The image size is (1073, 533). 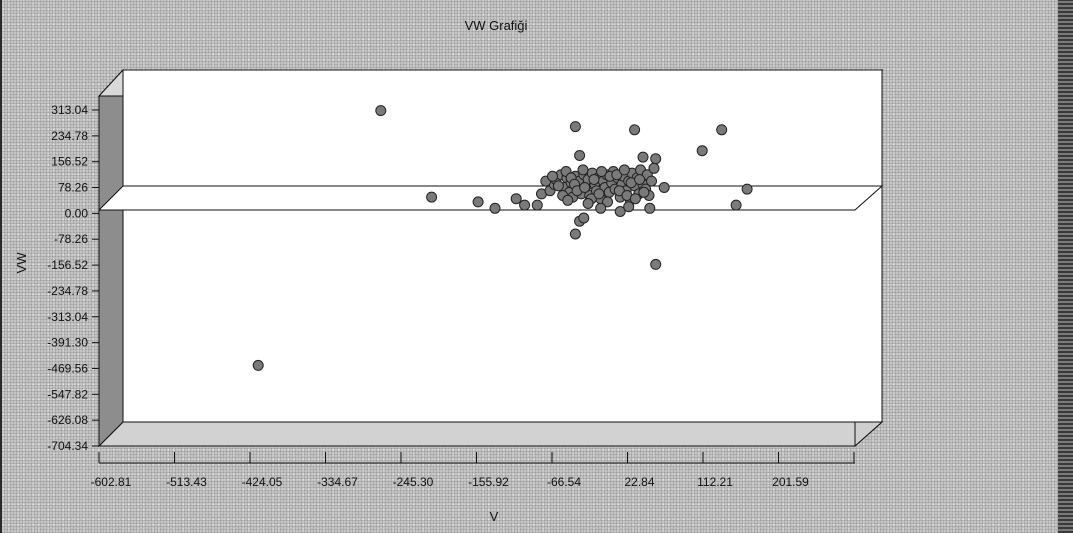 I want to click on x-tick-label: -424.05, so click(x=262, y=482).